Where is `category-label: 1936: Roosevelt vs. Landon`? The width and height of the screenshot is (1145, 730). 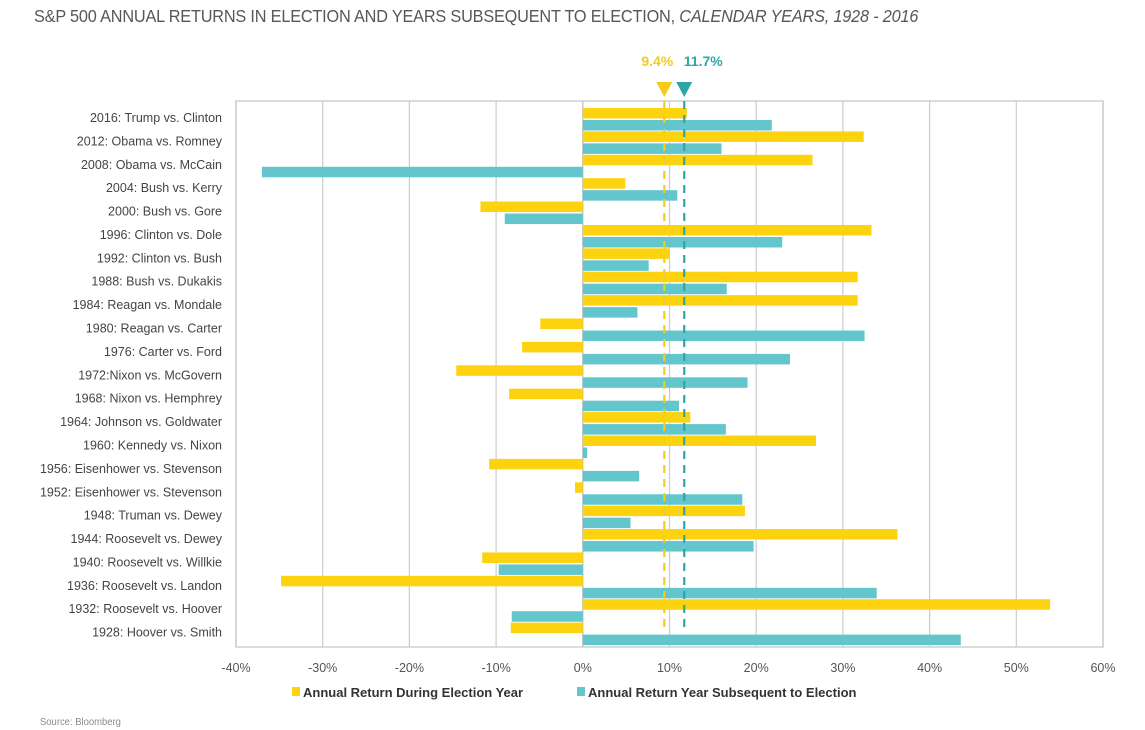 category-label: 1936: Roosevelt vs. Landon is located at coordinates (144, 586).